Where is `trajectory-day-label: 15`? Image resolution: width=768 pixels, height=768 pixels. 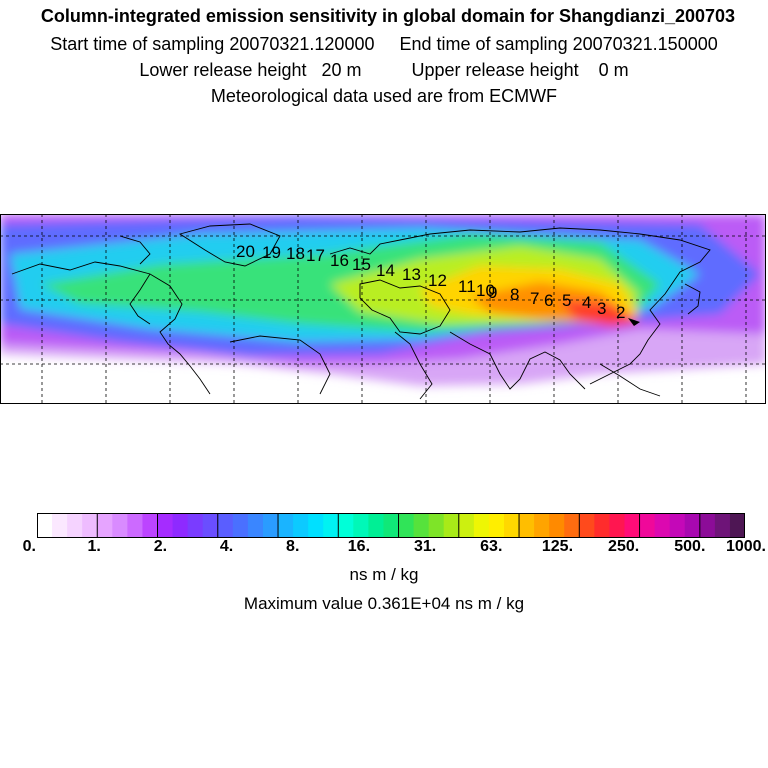 trajectory-day-label: 15 is located at coordinates (361, 264).